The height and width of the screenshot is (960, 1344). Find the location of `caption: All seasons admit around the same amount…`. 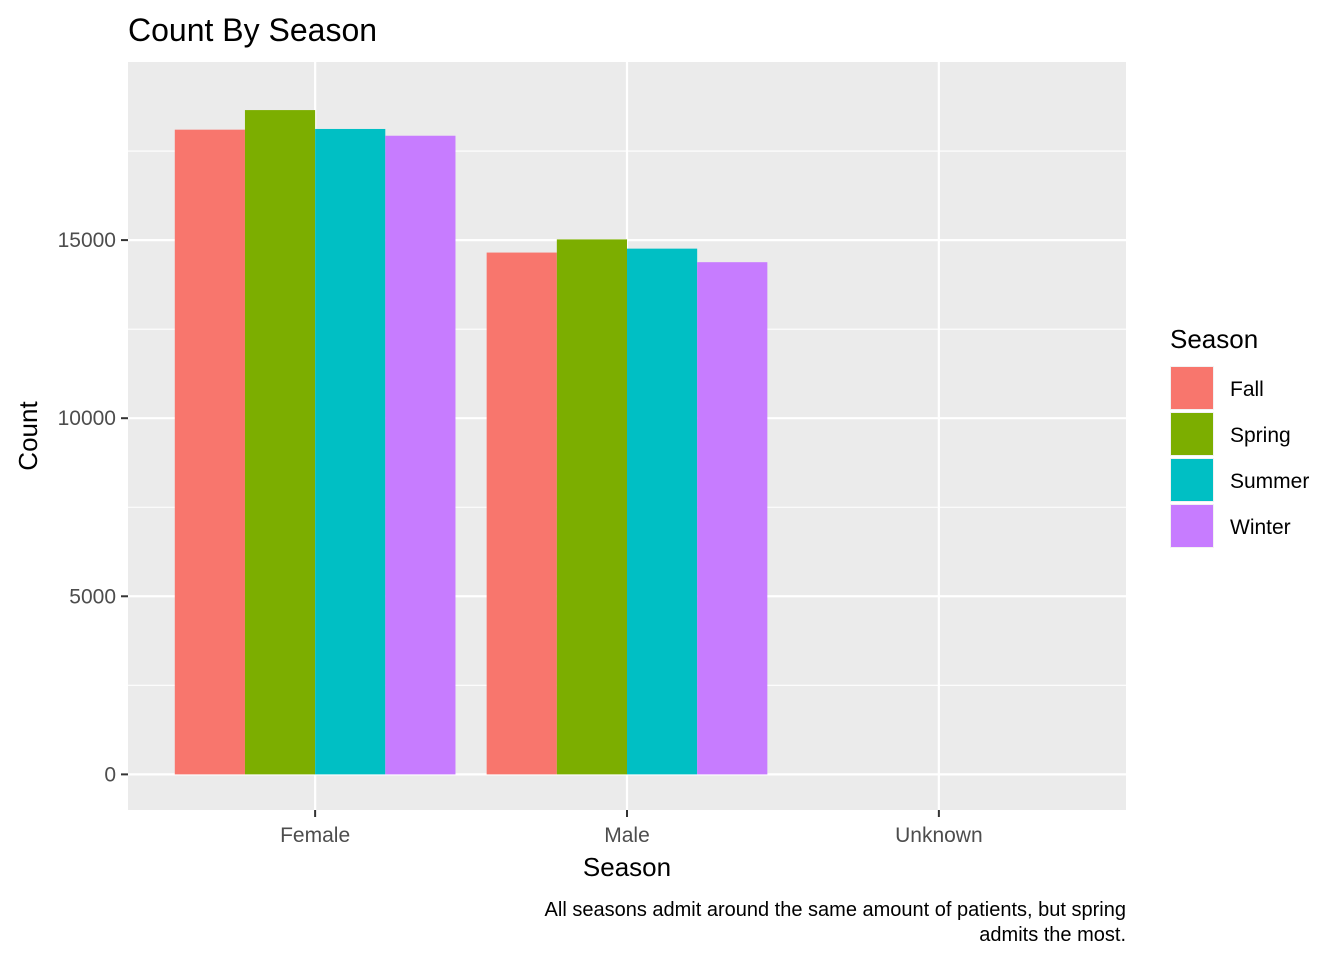

caption: All seasons admit around the same amount… is located at coordinates (835, 922).